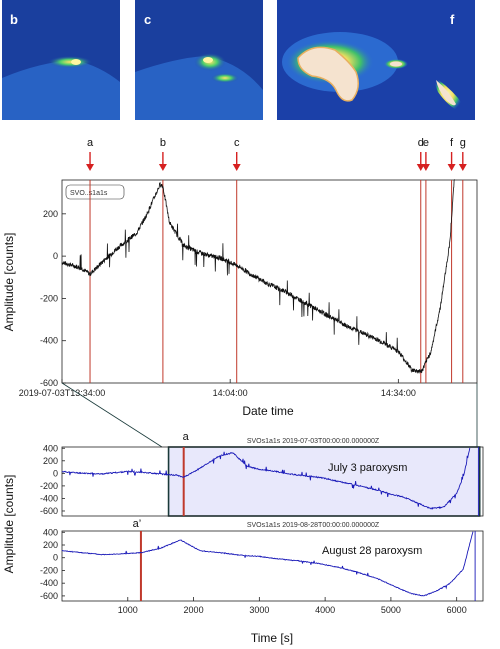 The height and width of the screenshot is (649, 500). Describe the element at coordinates (237, 143) in the screenshot. I see `event-label: c` at that location.